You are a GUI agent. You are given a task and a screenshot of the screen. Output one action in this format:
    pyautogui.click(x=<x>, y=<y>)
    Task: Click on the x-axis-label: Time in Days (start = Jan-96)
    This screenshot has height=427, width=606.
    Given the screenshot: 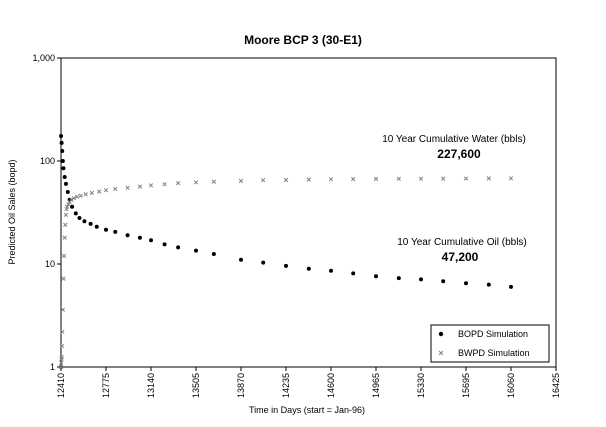 What is the action you would take?
    pyautogui.click(x=307, y=410)
    